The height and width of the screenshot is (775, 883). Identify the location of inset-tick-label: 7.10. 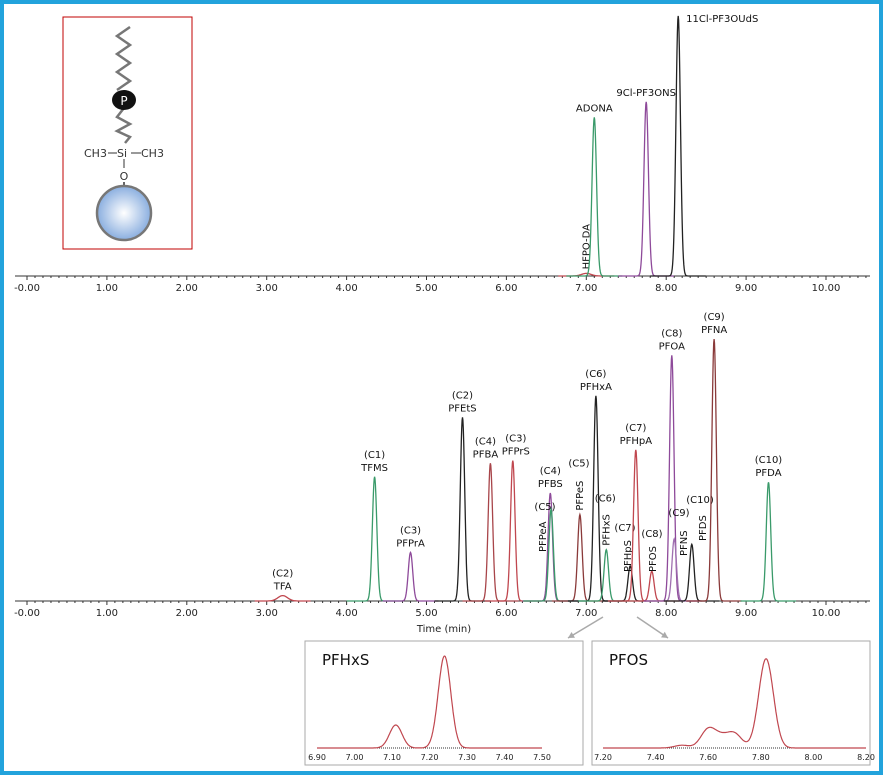
(392, 757).